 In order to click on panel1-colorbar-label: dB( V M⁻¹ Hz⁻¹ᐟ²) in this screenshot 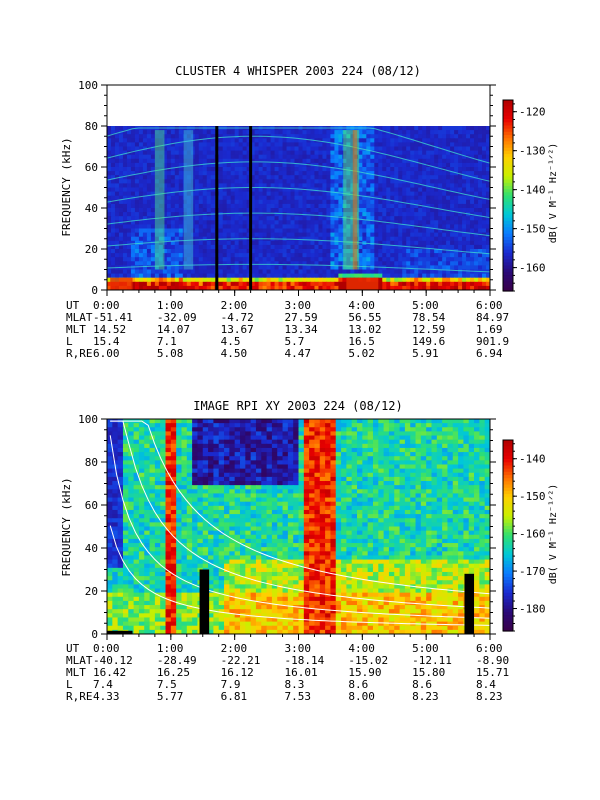, I will do `click(553, 193)`.